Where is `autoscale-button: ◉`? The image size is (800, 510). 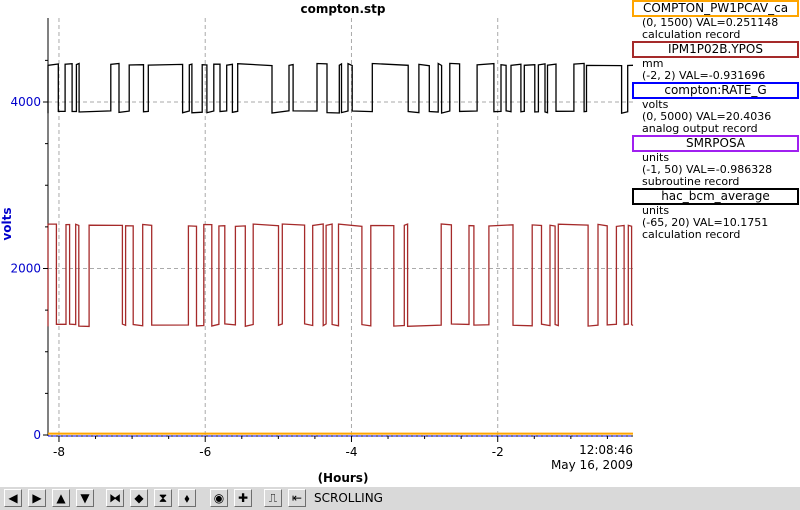
autoscale-button: ◉ is located at coordinates (219, 498).